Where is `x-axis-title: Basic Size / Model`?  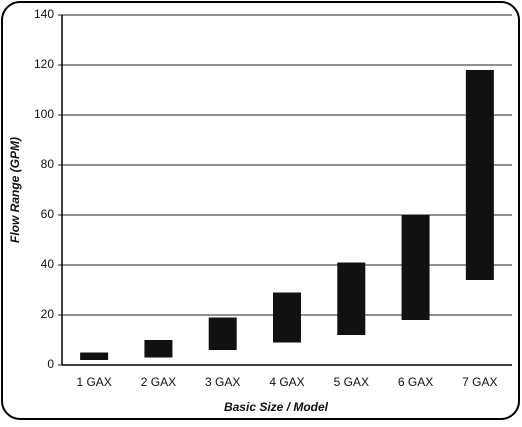
x-axis-title: Basic Size / Model is located at coordinates (276, 407).